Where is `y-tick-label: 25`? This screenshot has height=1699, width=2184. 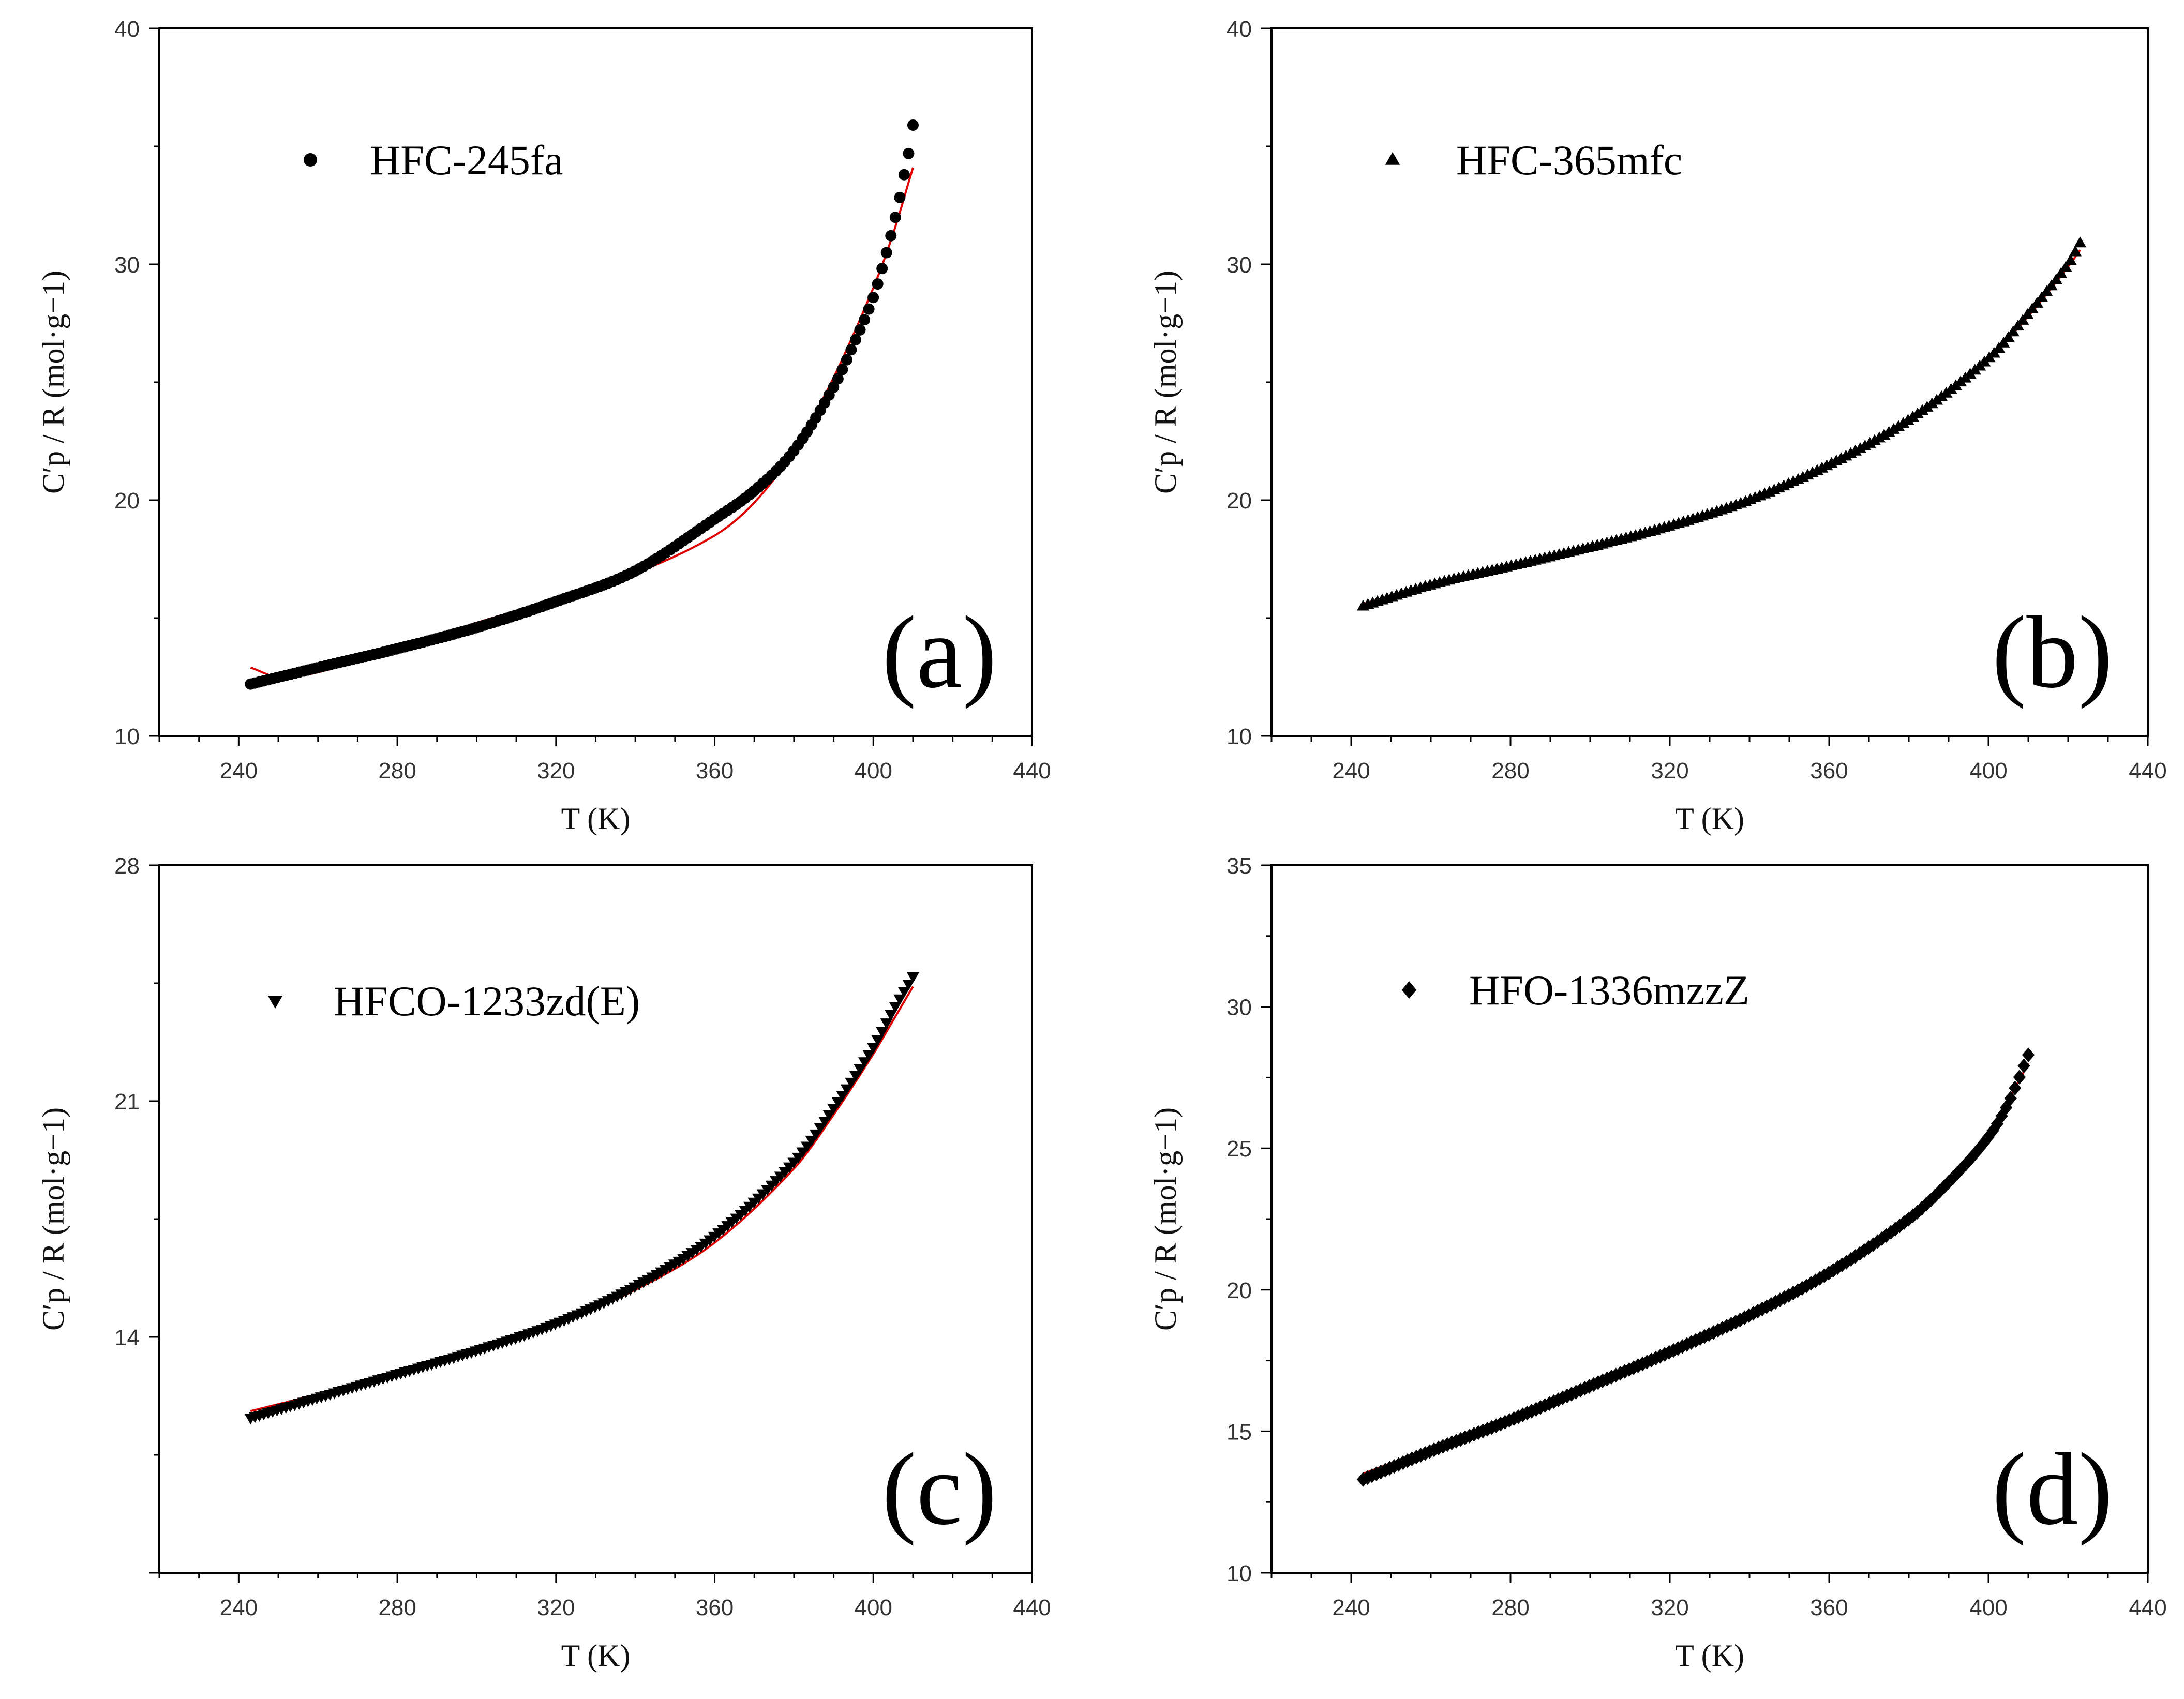
y-tick-label: 25 is located at coordinates (1239, 1149).